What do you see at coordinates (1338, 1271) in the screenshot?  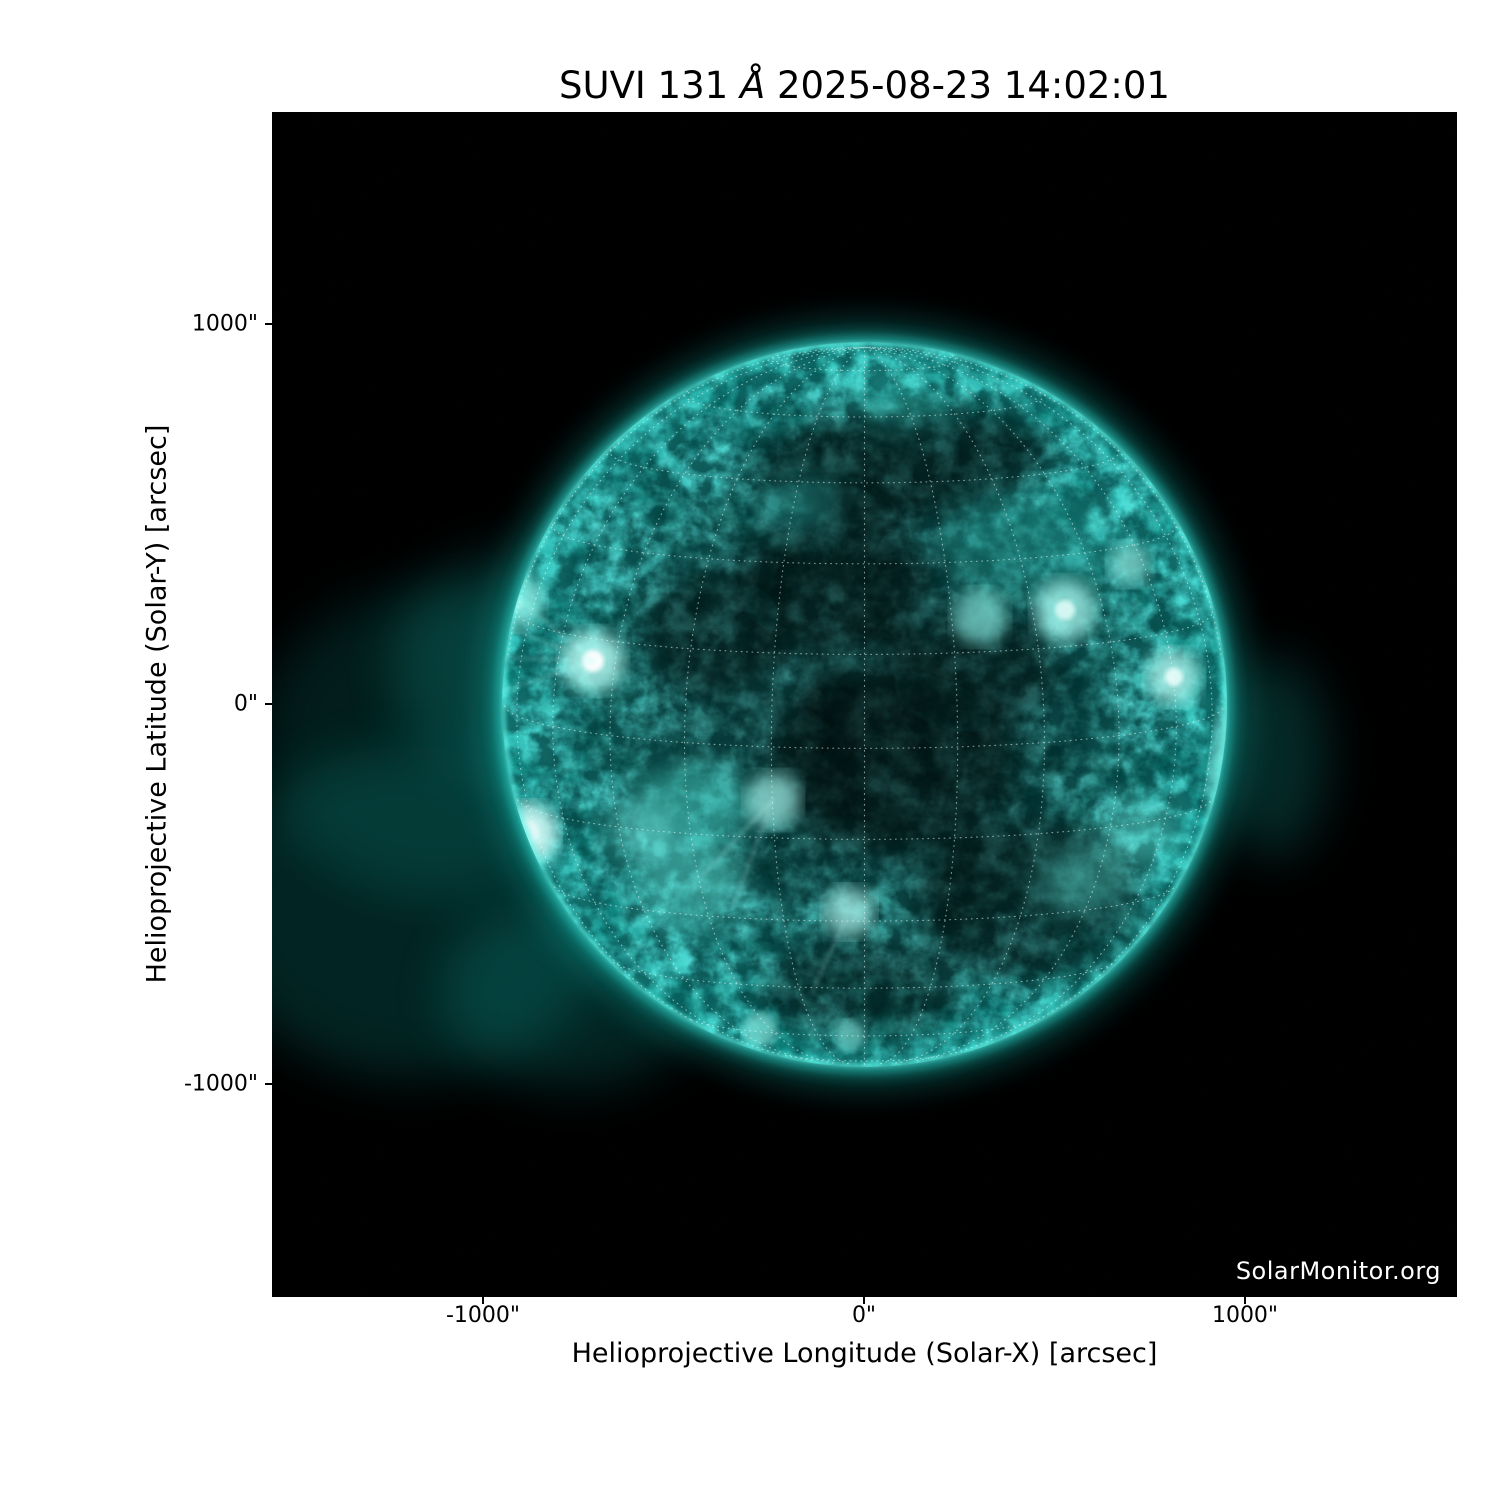 I see `watermark-solarmonitor: SolarMonitor.org` at bounding box center [1338, 1271].